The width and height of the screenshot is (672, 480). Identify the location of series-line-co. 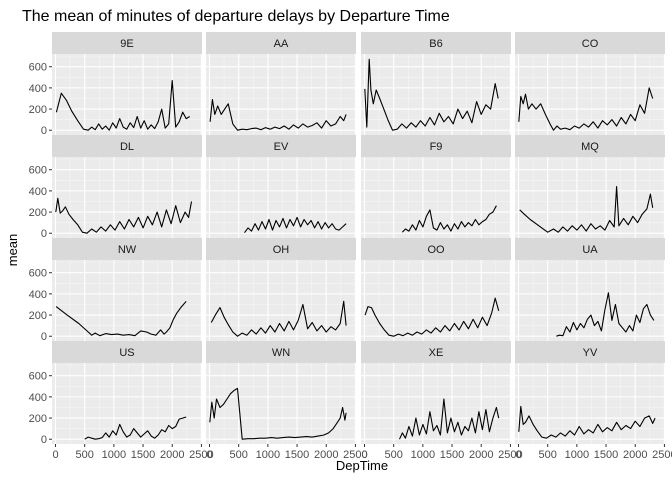
(586, 109).